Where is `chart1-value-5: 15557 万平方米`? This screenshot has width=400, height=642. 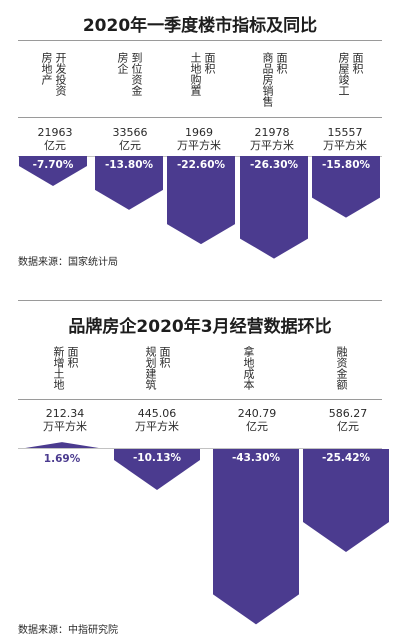 chart1-value-5: 15557 万平方米 is located at coordinates (345, 139).